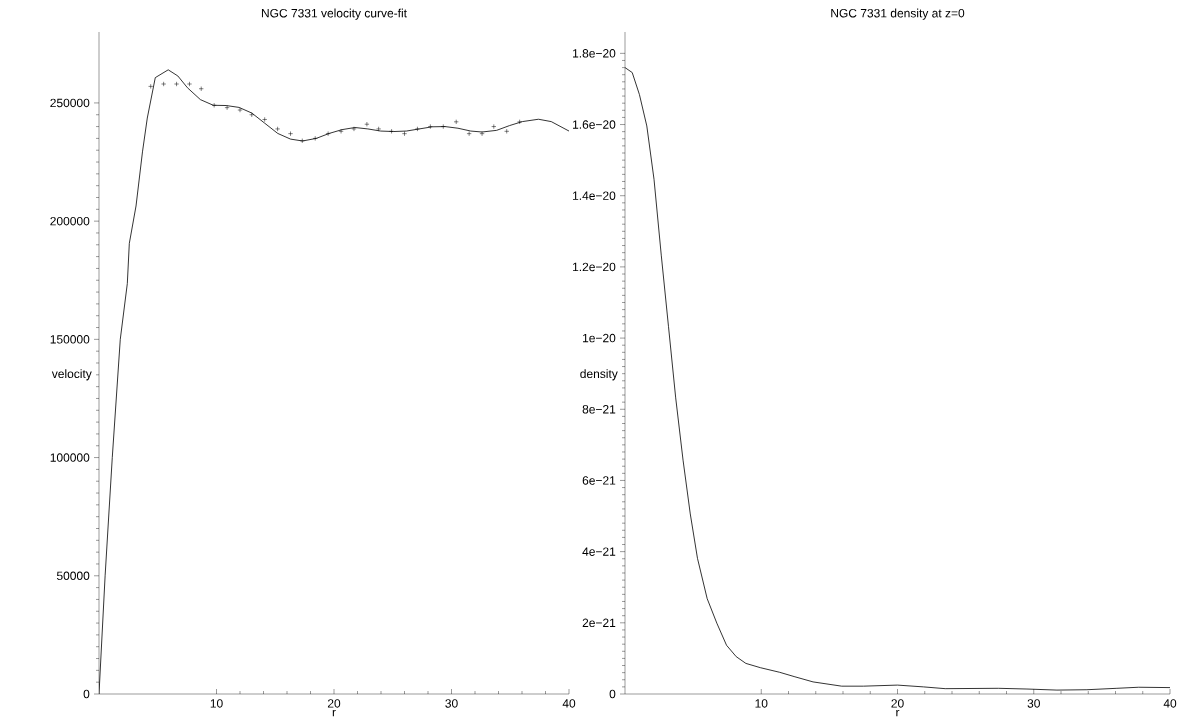 This screenshot has width=1189, height=728. I want to click on y-axis-title: density, so click(599, 375).